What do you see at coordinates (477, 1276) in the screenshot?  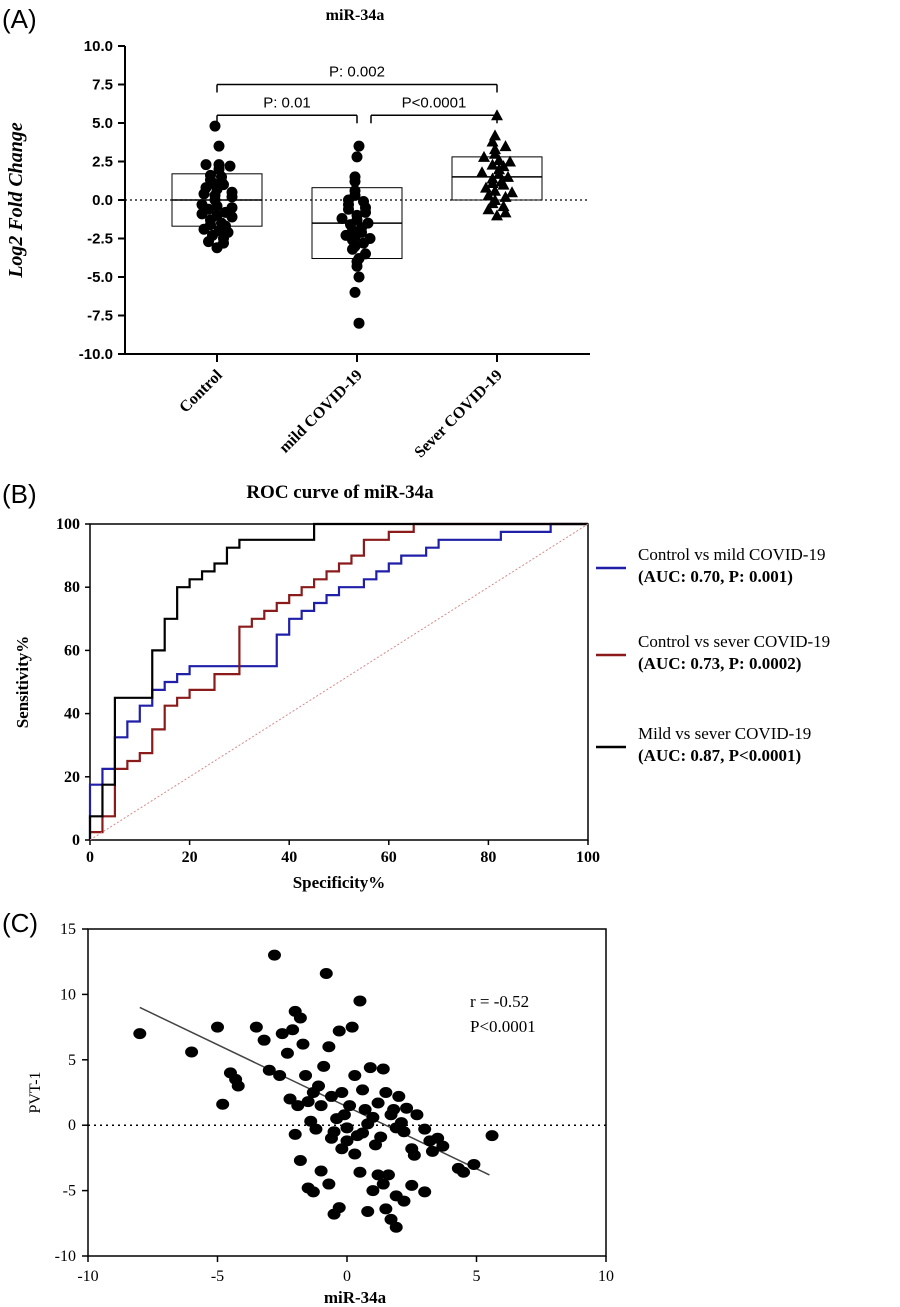 I see `chart-c-xtick-label: 5` at bounding box center [477, 1276].